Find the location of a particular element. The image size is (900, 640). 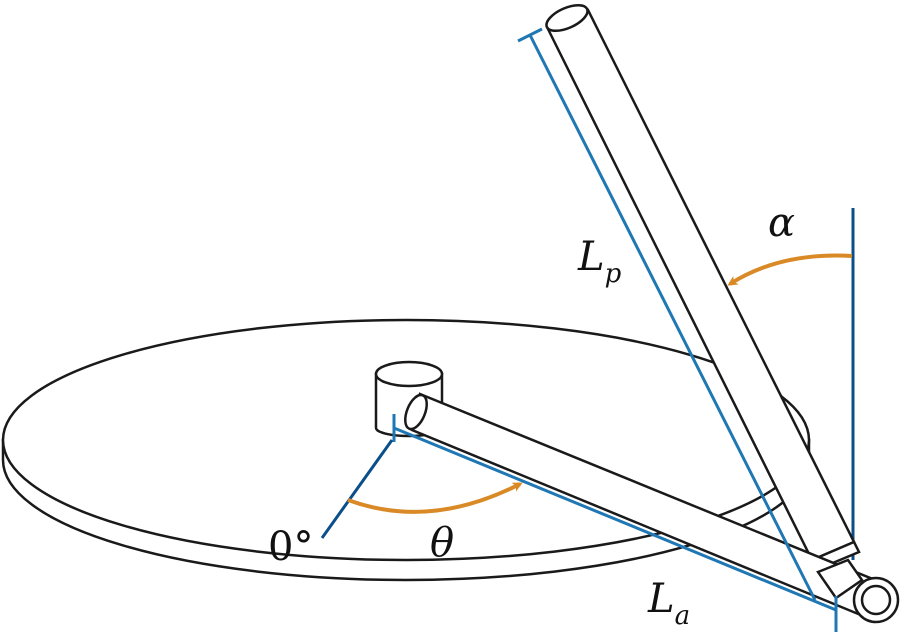

pendulum-length-label-subscript: p is located at coordinates (613, 274).